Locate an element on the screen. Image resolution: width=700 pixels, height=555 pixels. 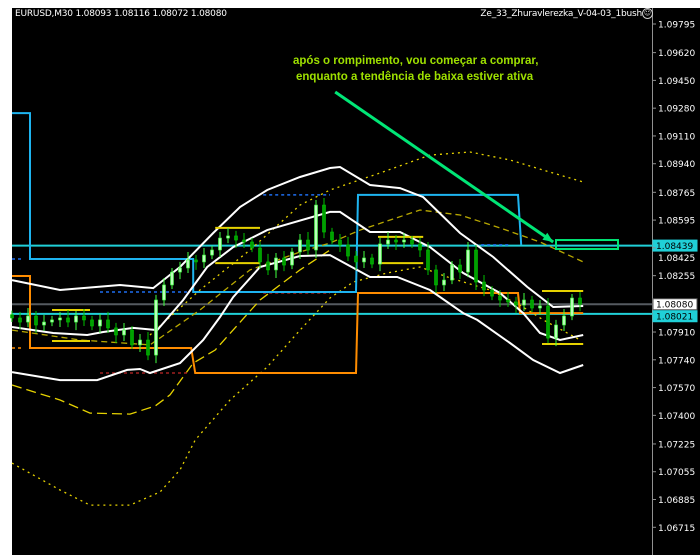
price-label: 1.08080 is located at coordinates (674, 306).